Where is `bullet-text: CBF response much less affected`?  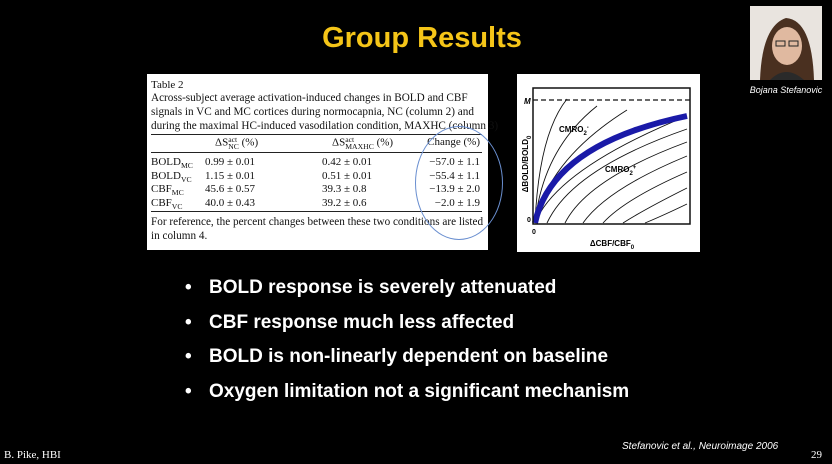 bullet-text: CBF response much less affected is located at coordinates (362, 322).